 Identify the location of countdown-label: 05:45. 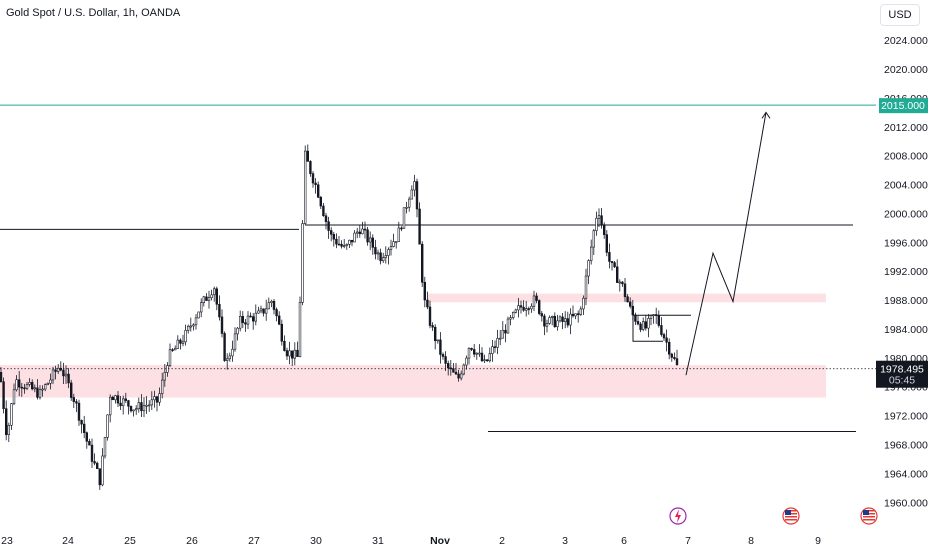
(902, 381).